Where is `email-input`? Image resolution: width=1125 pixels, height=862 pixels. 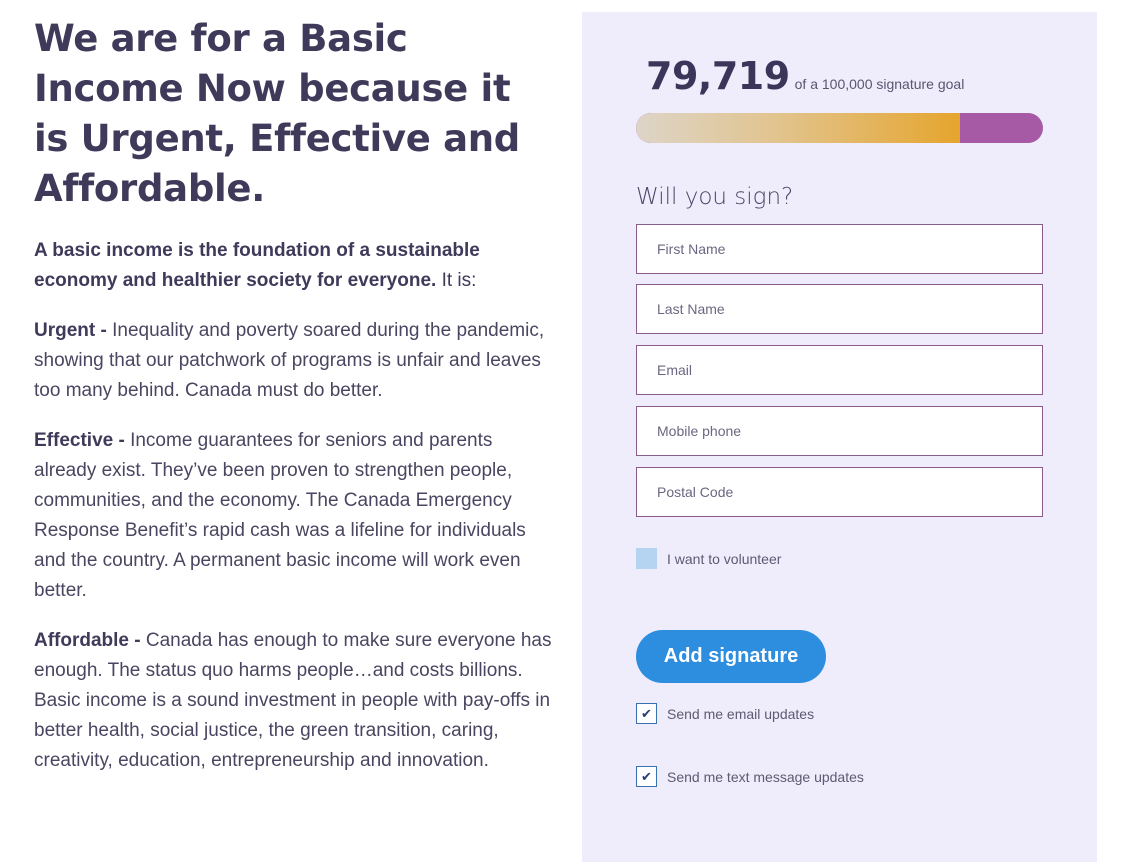
email-input is located at coordinates (839, 370).